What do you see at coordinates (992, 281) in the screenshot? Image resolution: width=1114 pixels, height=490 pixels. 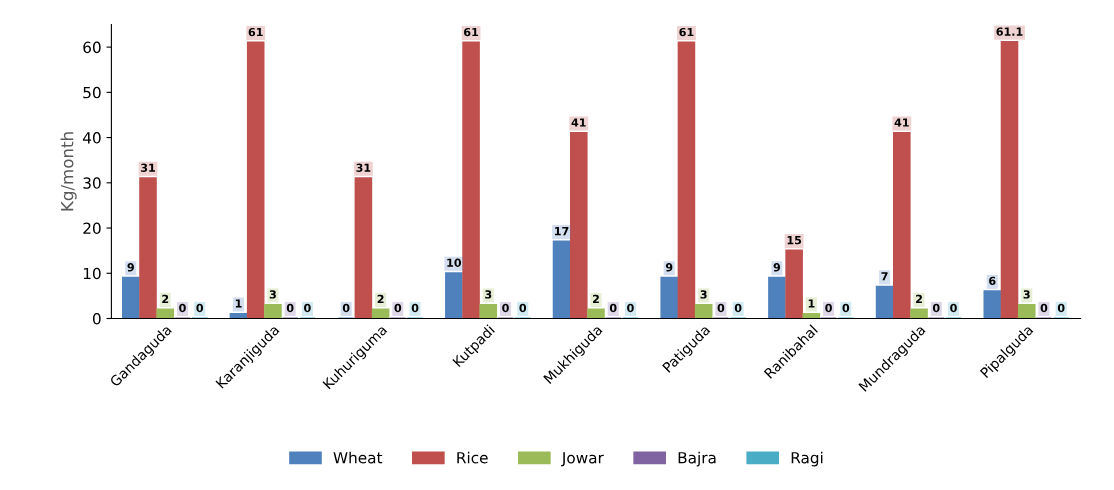 I see `data-label: 6` at bounding box center [992, 281].